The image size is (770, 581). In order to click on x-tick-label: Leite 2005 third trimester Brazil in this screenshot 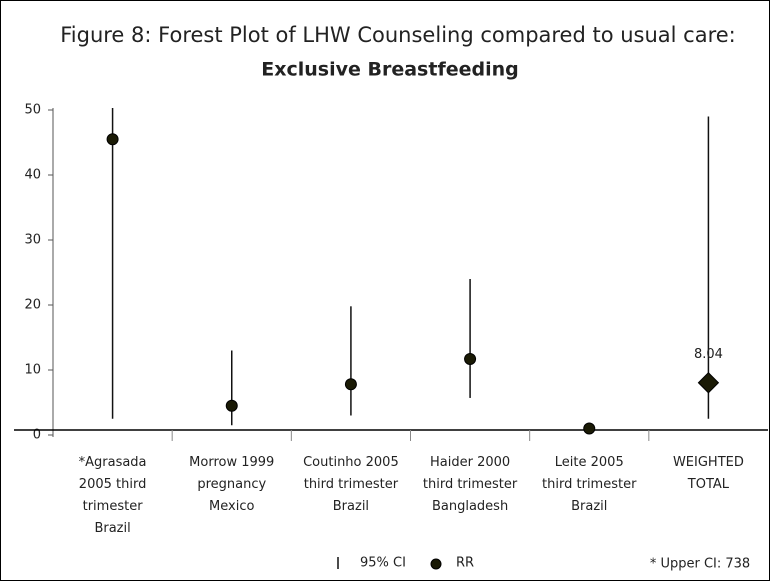, I will do `click(589, 484)`.